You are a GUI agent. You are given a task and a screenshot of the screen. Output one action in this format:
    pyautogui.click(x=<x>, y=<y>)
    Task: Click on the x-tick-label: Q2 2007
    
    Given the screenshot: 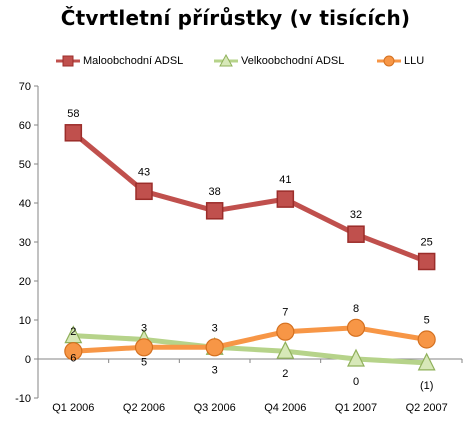 What is the action you would take?
    pyautogui.click(x=427, y=408)
    